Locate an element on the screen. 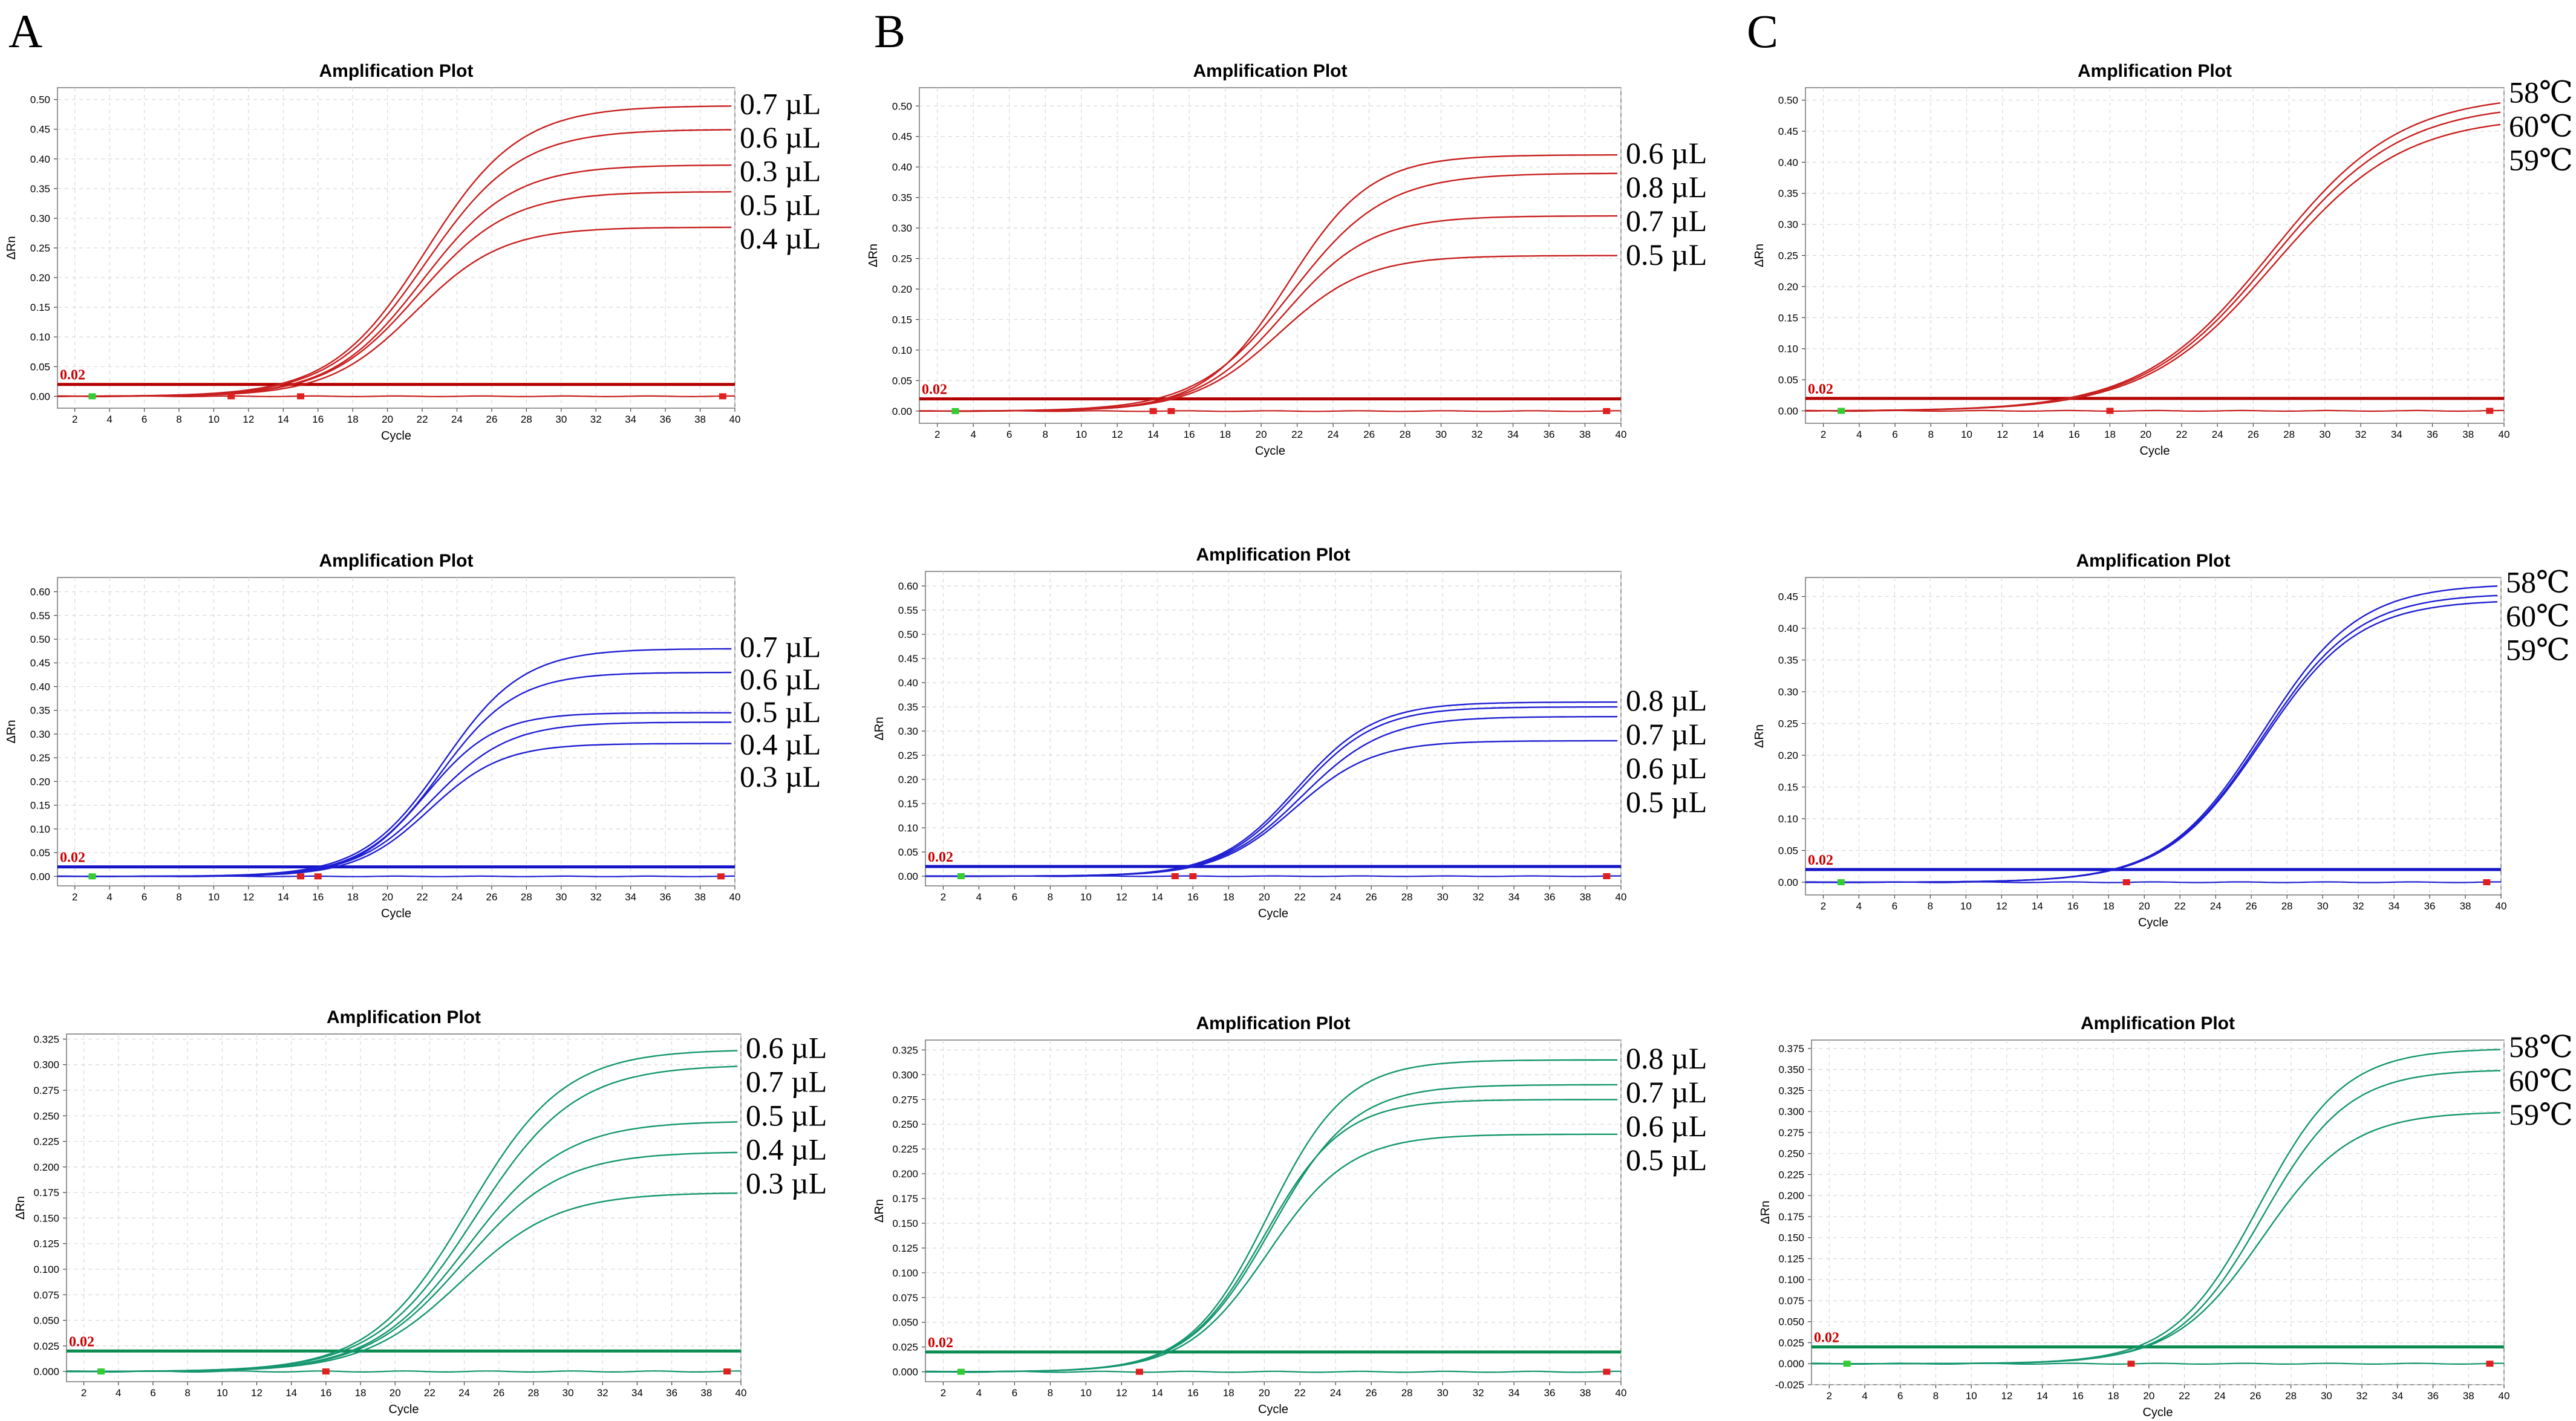 The height and width of the screenshot is (1421, 2576). chart-a1-x-tick-label: 38 is located at coordinates (700, 419).